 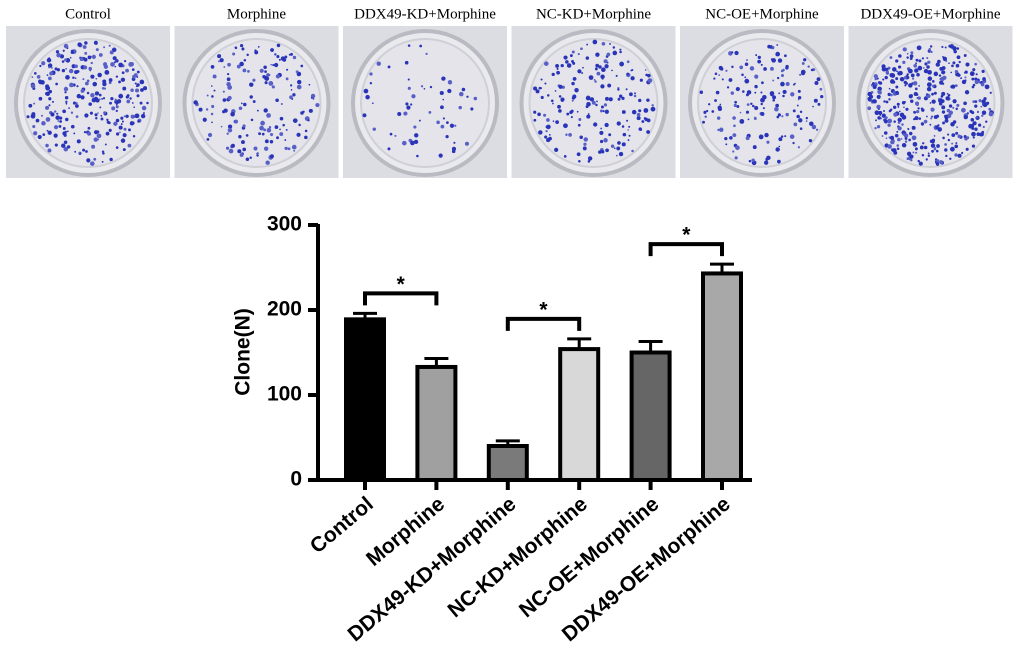 I want to click on plate-inner, so click(x=425, y=103).